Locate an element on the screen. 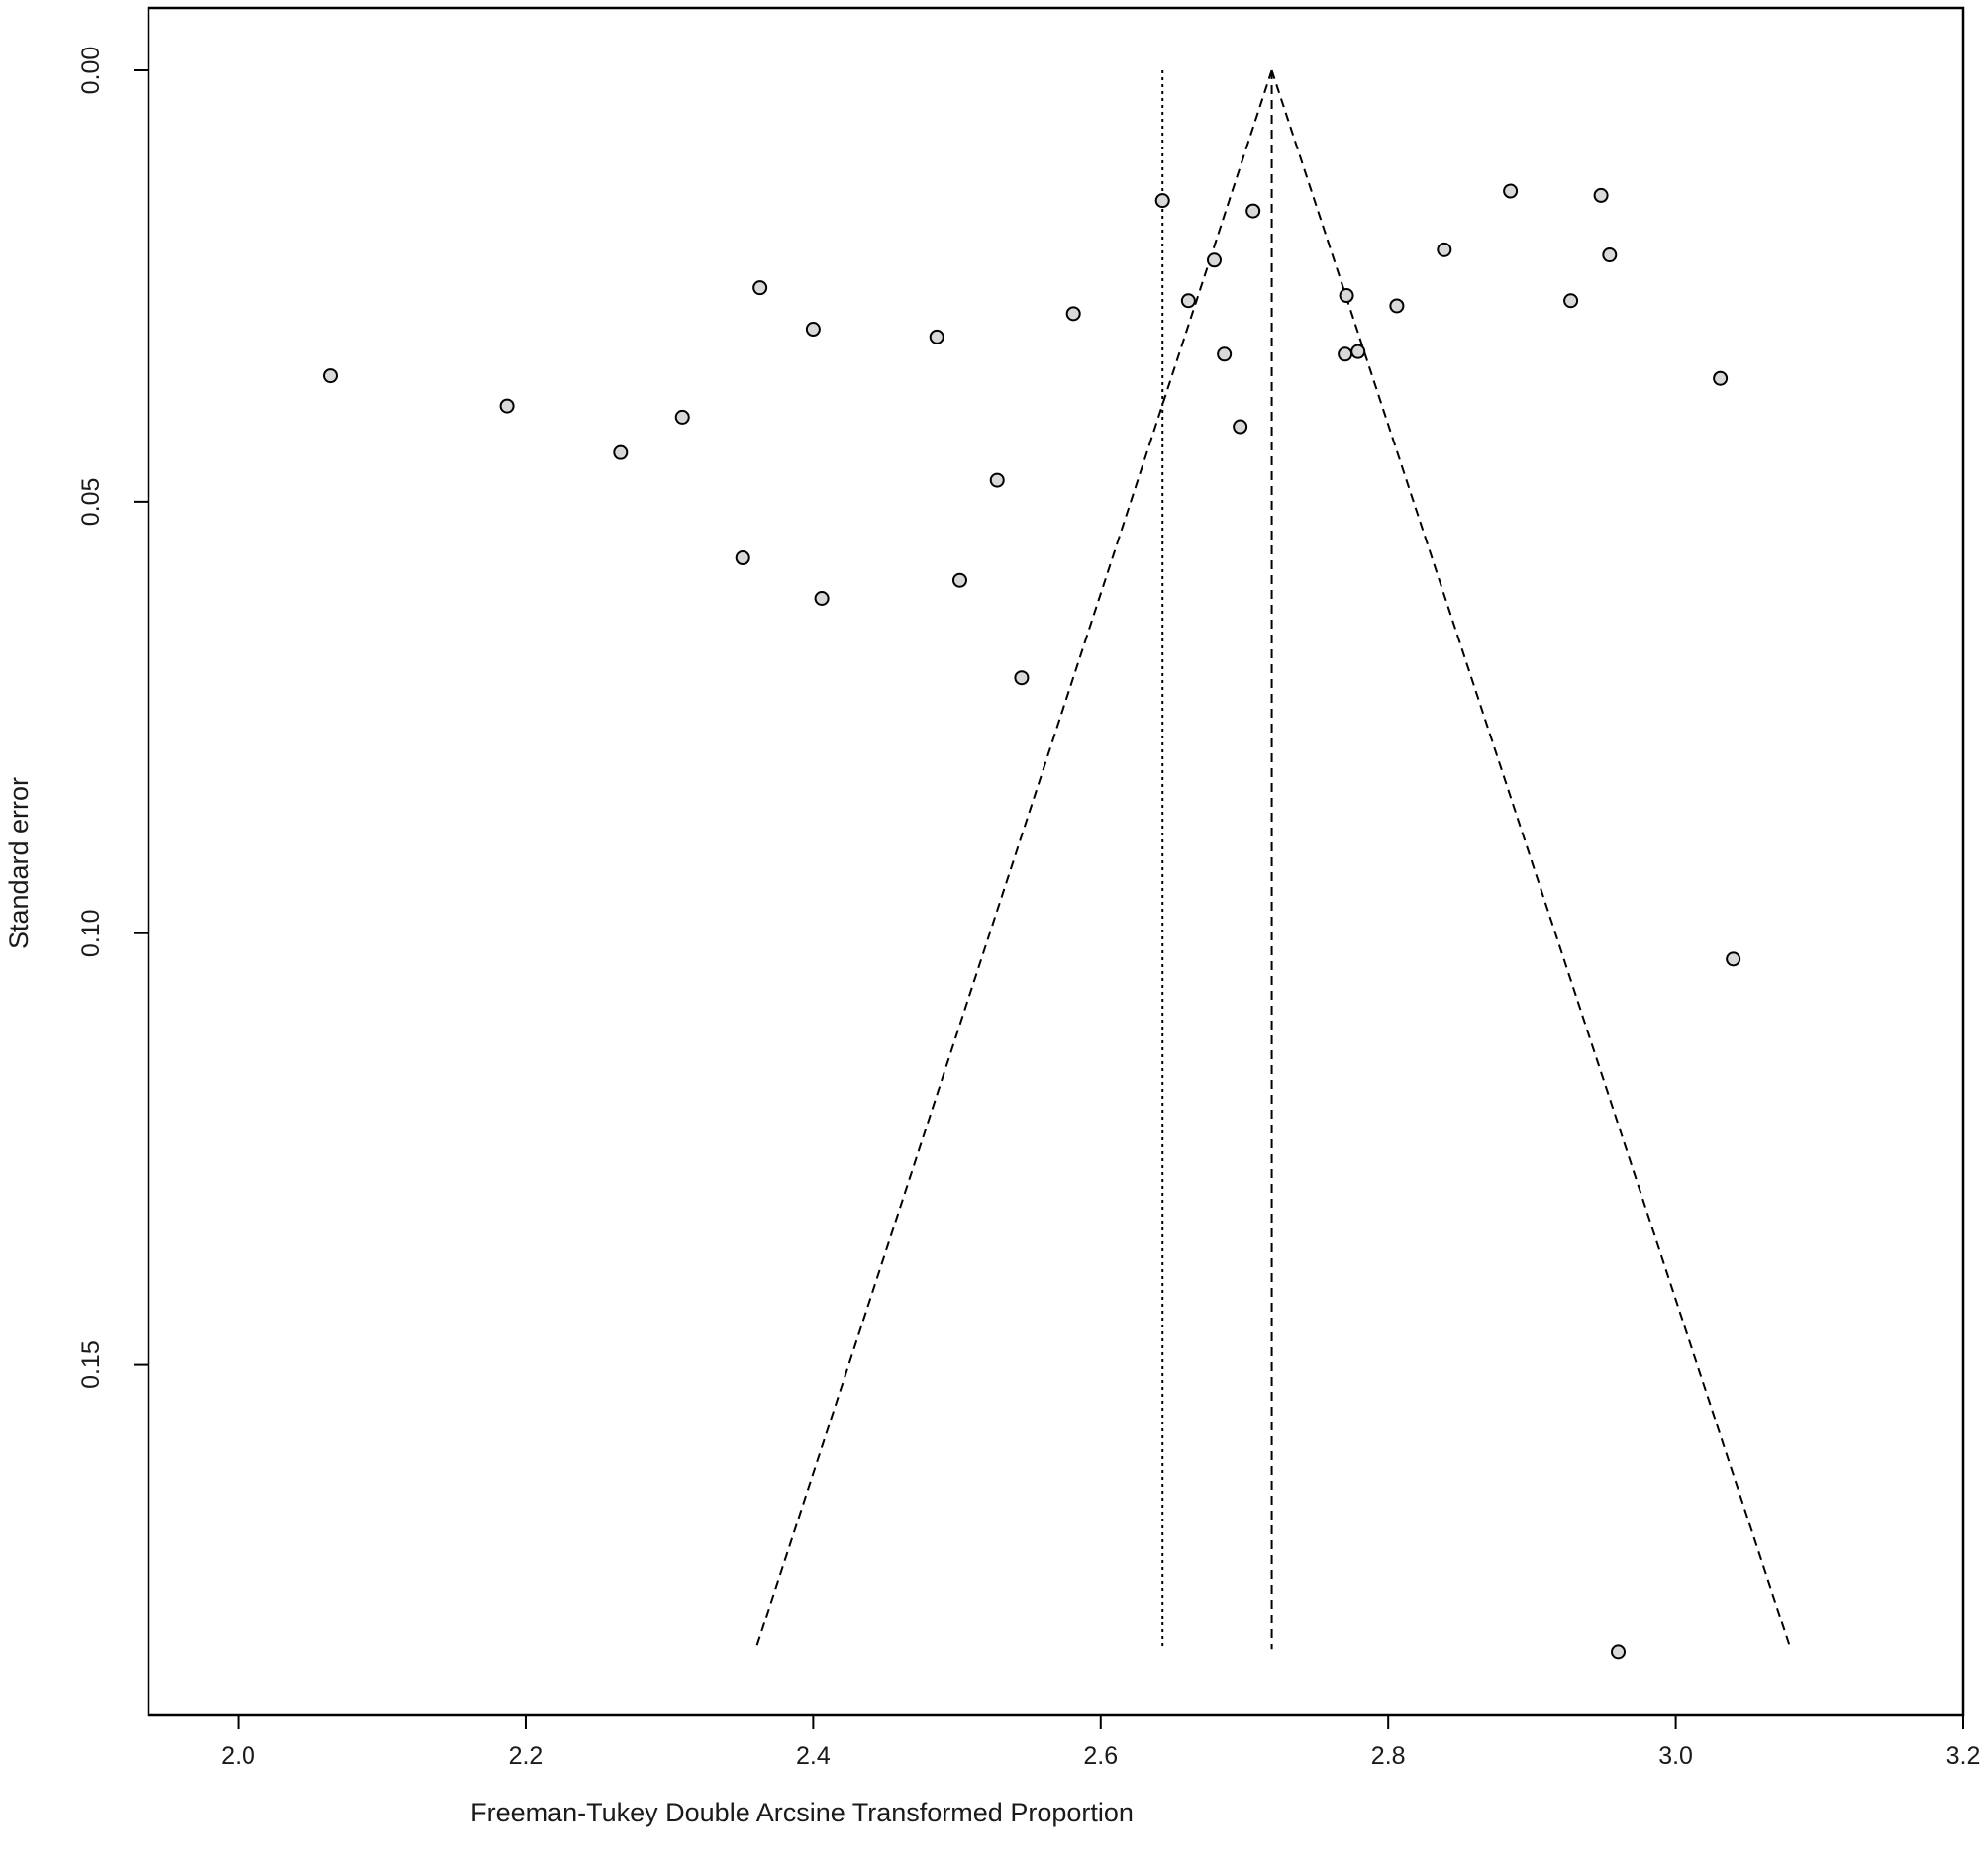 The width and height of the screenshot is (1988, 1865). y-tick-label-0: 0.00 is located at coordinates (91, 71).